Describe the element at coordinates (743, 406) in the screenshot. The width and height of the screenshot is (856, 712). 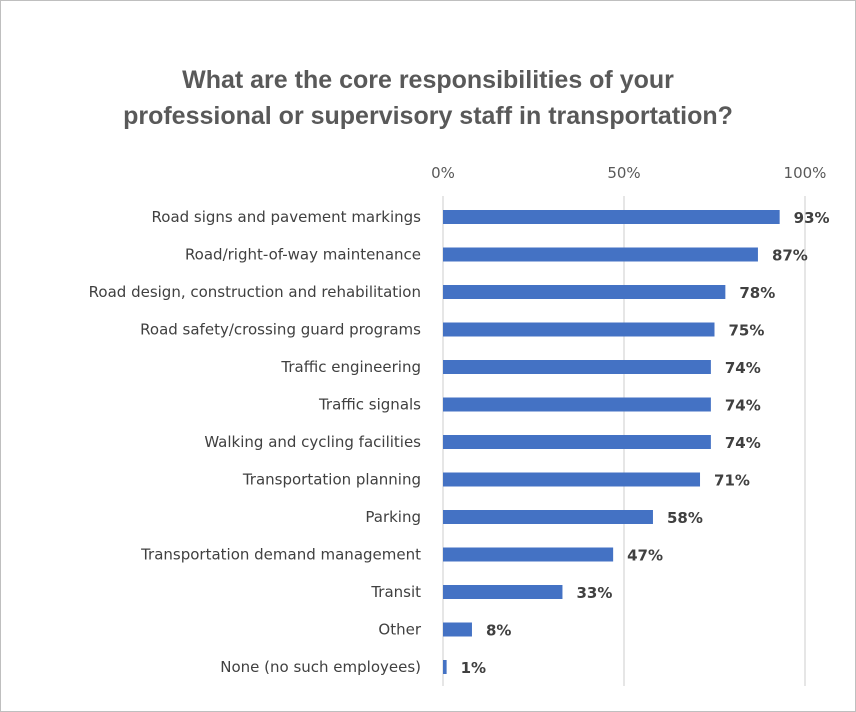
I see `value-label-5: 74%` at that location.